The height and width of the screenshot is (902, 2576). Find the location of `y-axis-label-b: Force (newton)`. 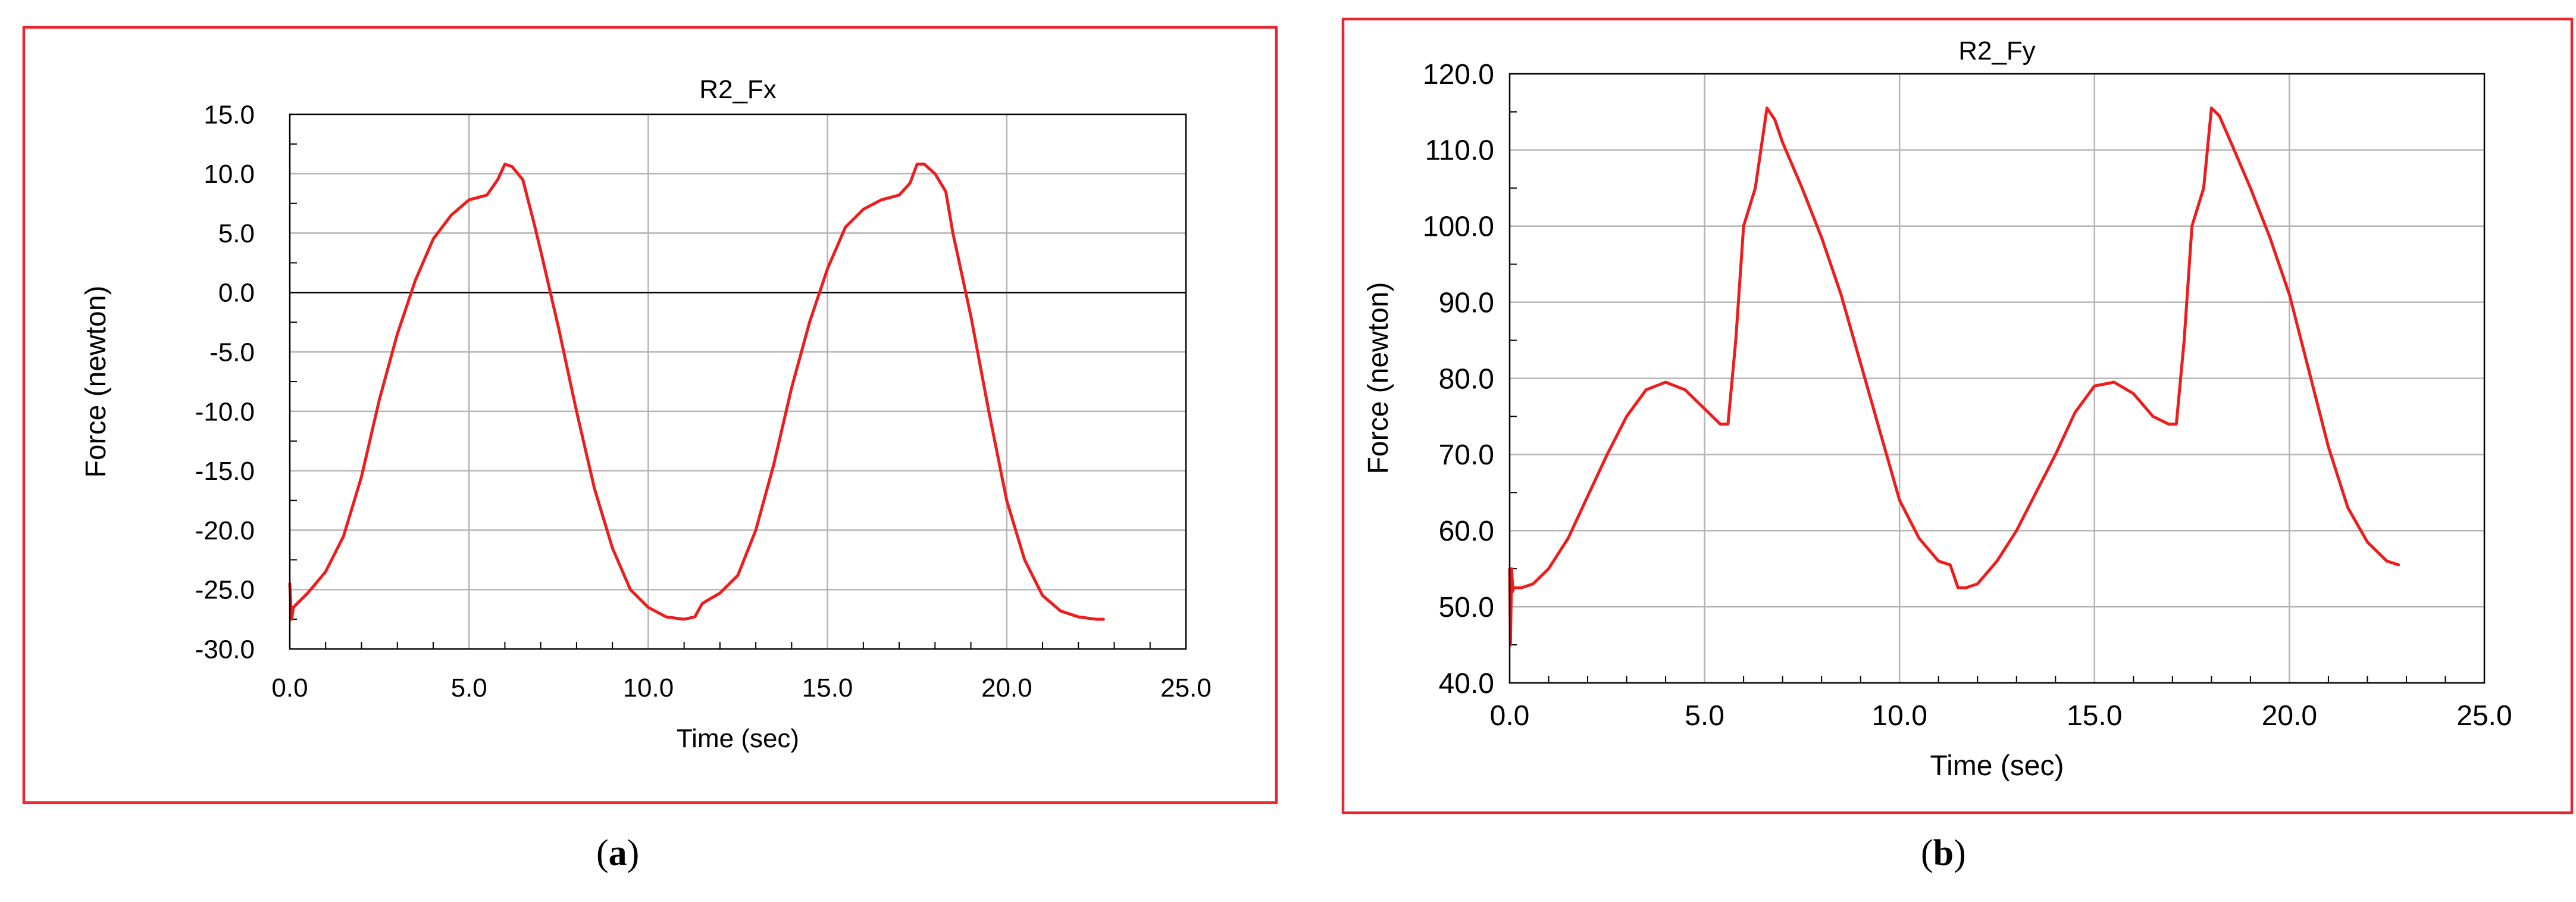

y-axis-label-b: Force (newton) is located at coordinates (1378, 378).